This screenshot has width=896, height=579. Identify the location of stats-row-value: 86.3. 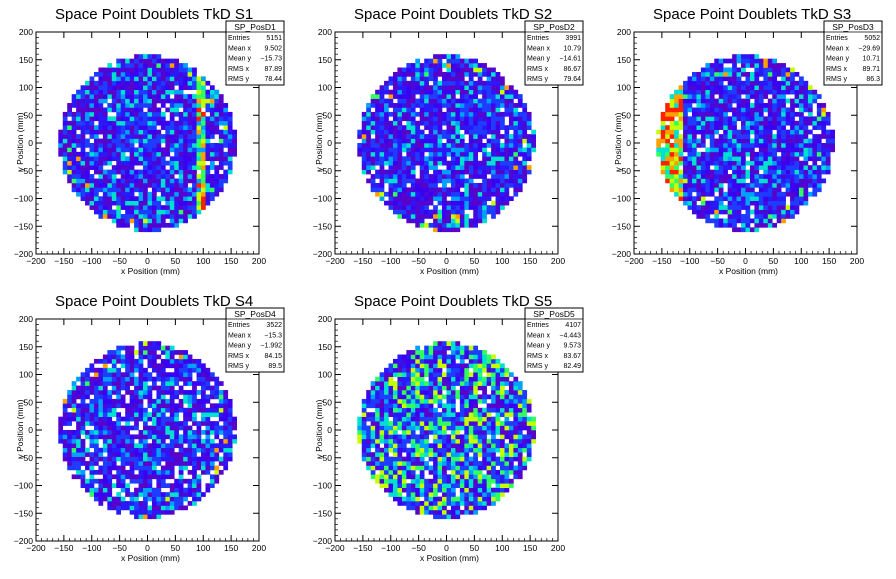
(873, 79).